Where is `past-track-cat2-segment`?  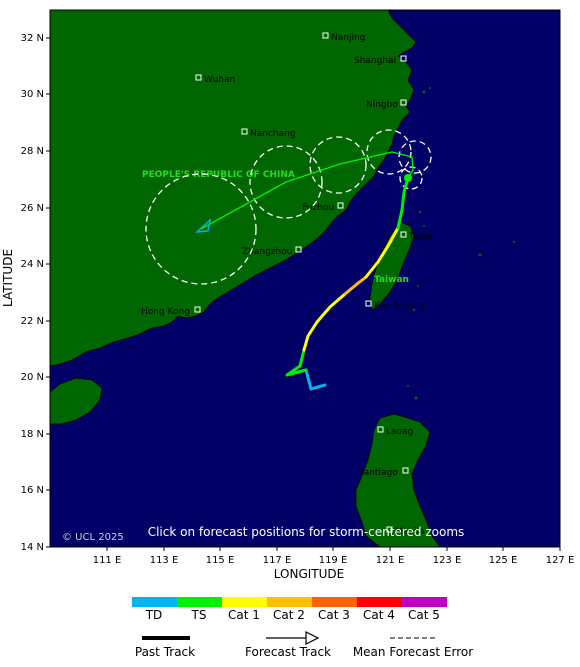 past-track-cat2-segment is located at coordinates (355, 285).